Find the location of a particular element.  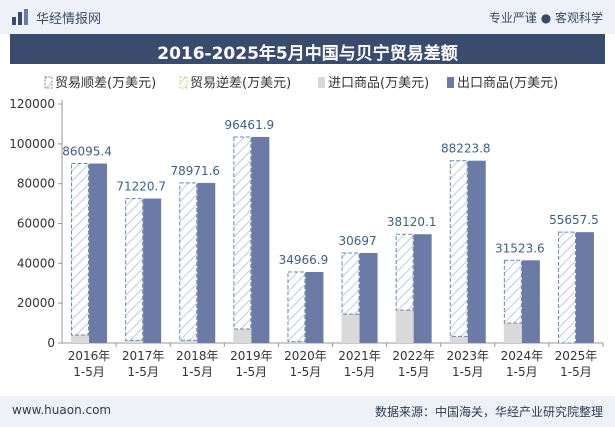

y-tick-label: 80000 is located at coordinates (36, 184).